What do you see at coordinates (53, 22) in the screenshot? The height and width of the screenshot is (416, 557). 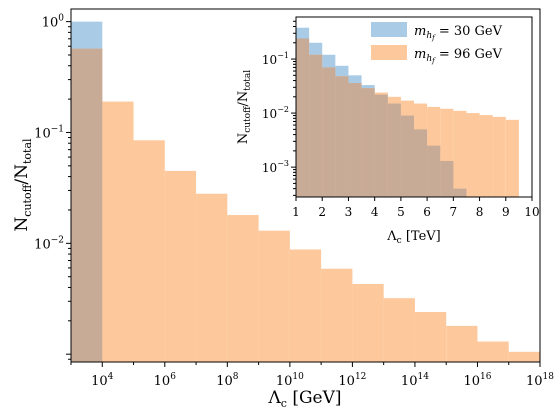 I see `main-y-tick-label: 10⁰` at bounding box center [53, 22].